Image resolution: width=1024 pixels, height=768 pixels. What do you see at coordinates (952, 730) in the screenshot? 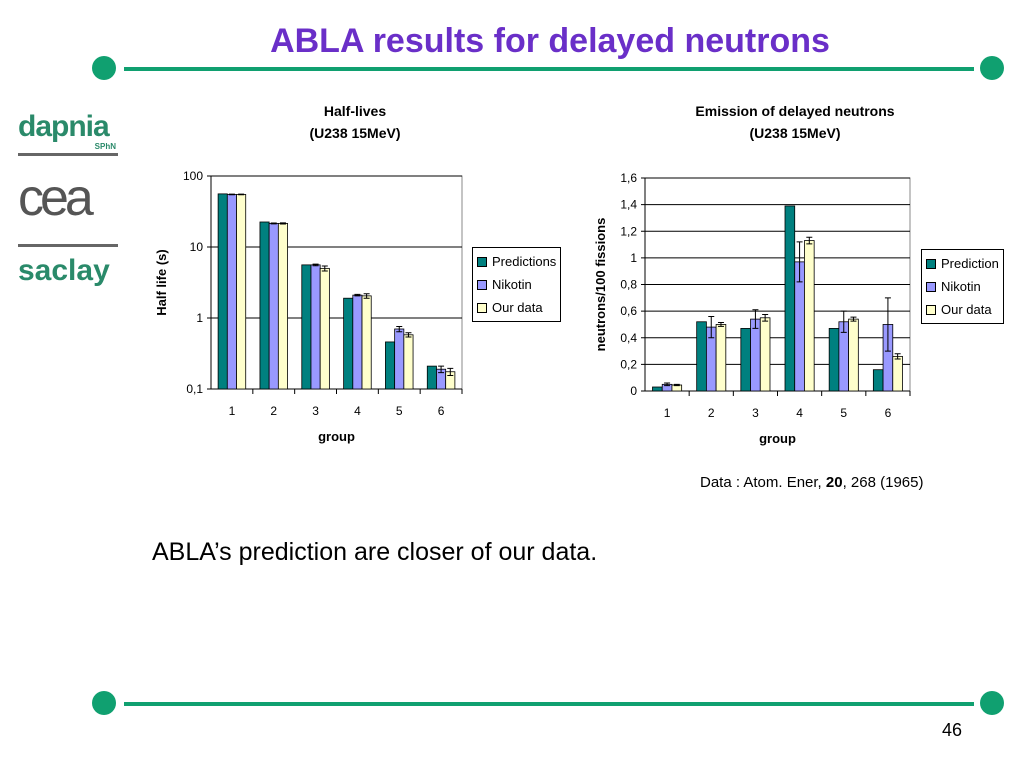
I see `page-number: 46` at bounding box center [952, 730].